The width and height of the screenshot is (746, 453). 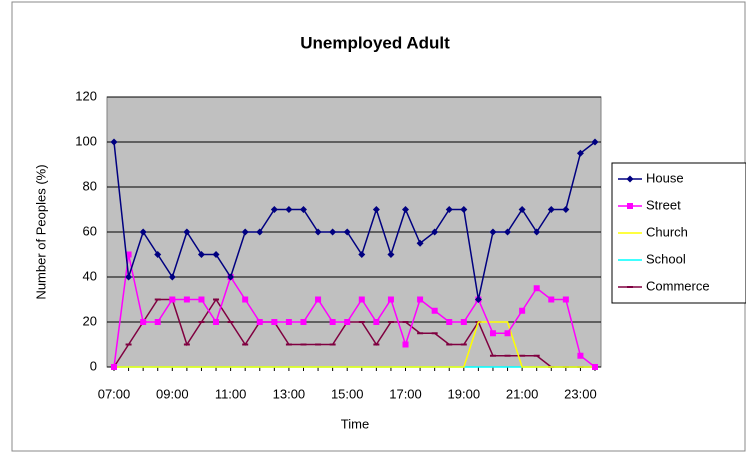 What do you see at coordinates (666, 258) in the screenshot?
I see `legend-label: School` at bounding box center [666, 258].